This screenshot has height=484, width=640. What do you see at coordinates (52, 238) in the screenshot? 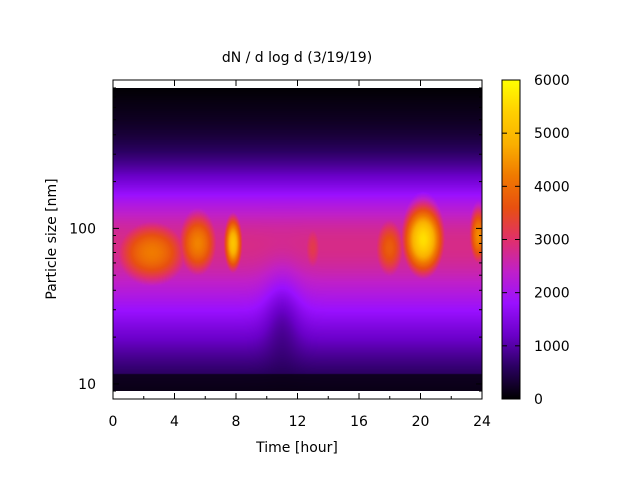
I see `y-axis-label: Particle size [nm]` at bounding box center [52, 238].